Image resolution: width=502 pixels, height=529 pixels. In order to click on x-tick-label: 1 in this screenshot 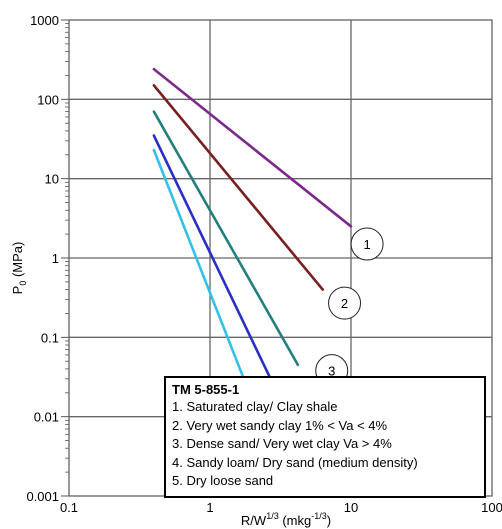, I will do `click(209, 507)`.